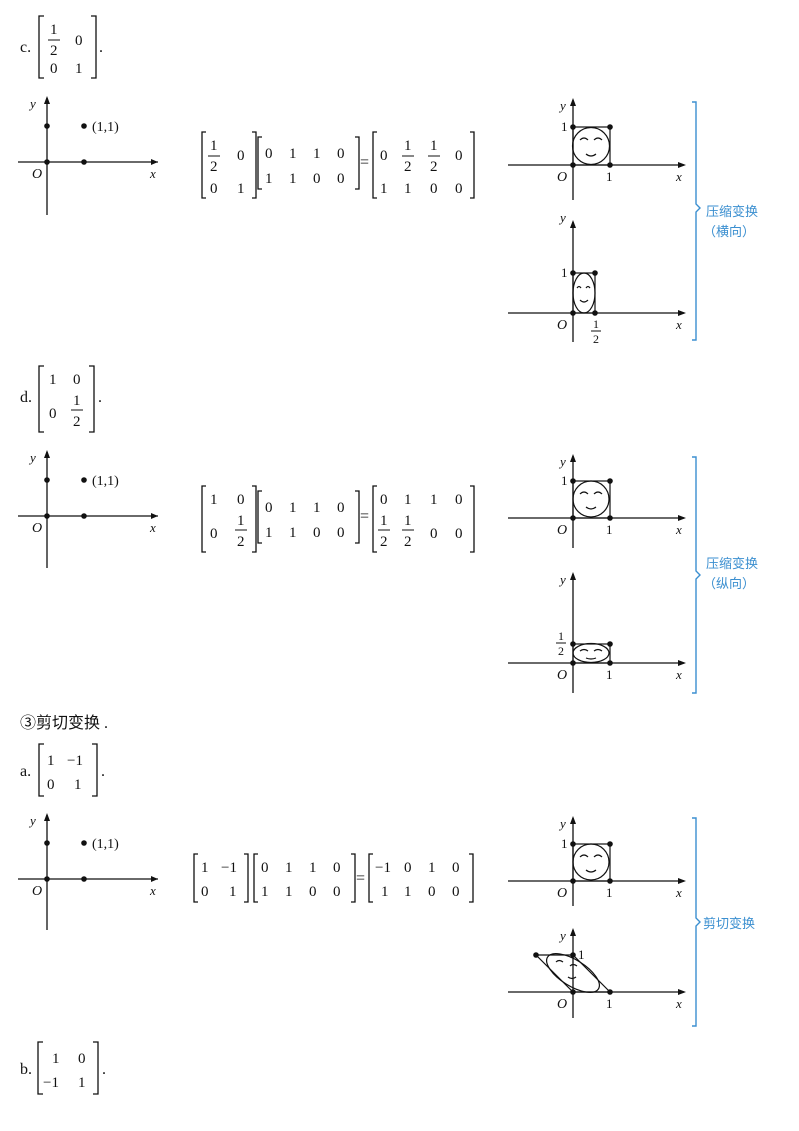 This screenshot has width=799, height=1131. Describe the element at coordinates (32, 103) in the screenshot. I see `axis-y-label: y` at that location.